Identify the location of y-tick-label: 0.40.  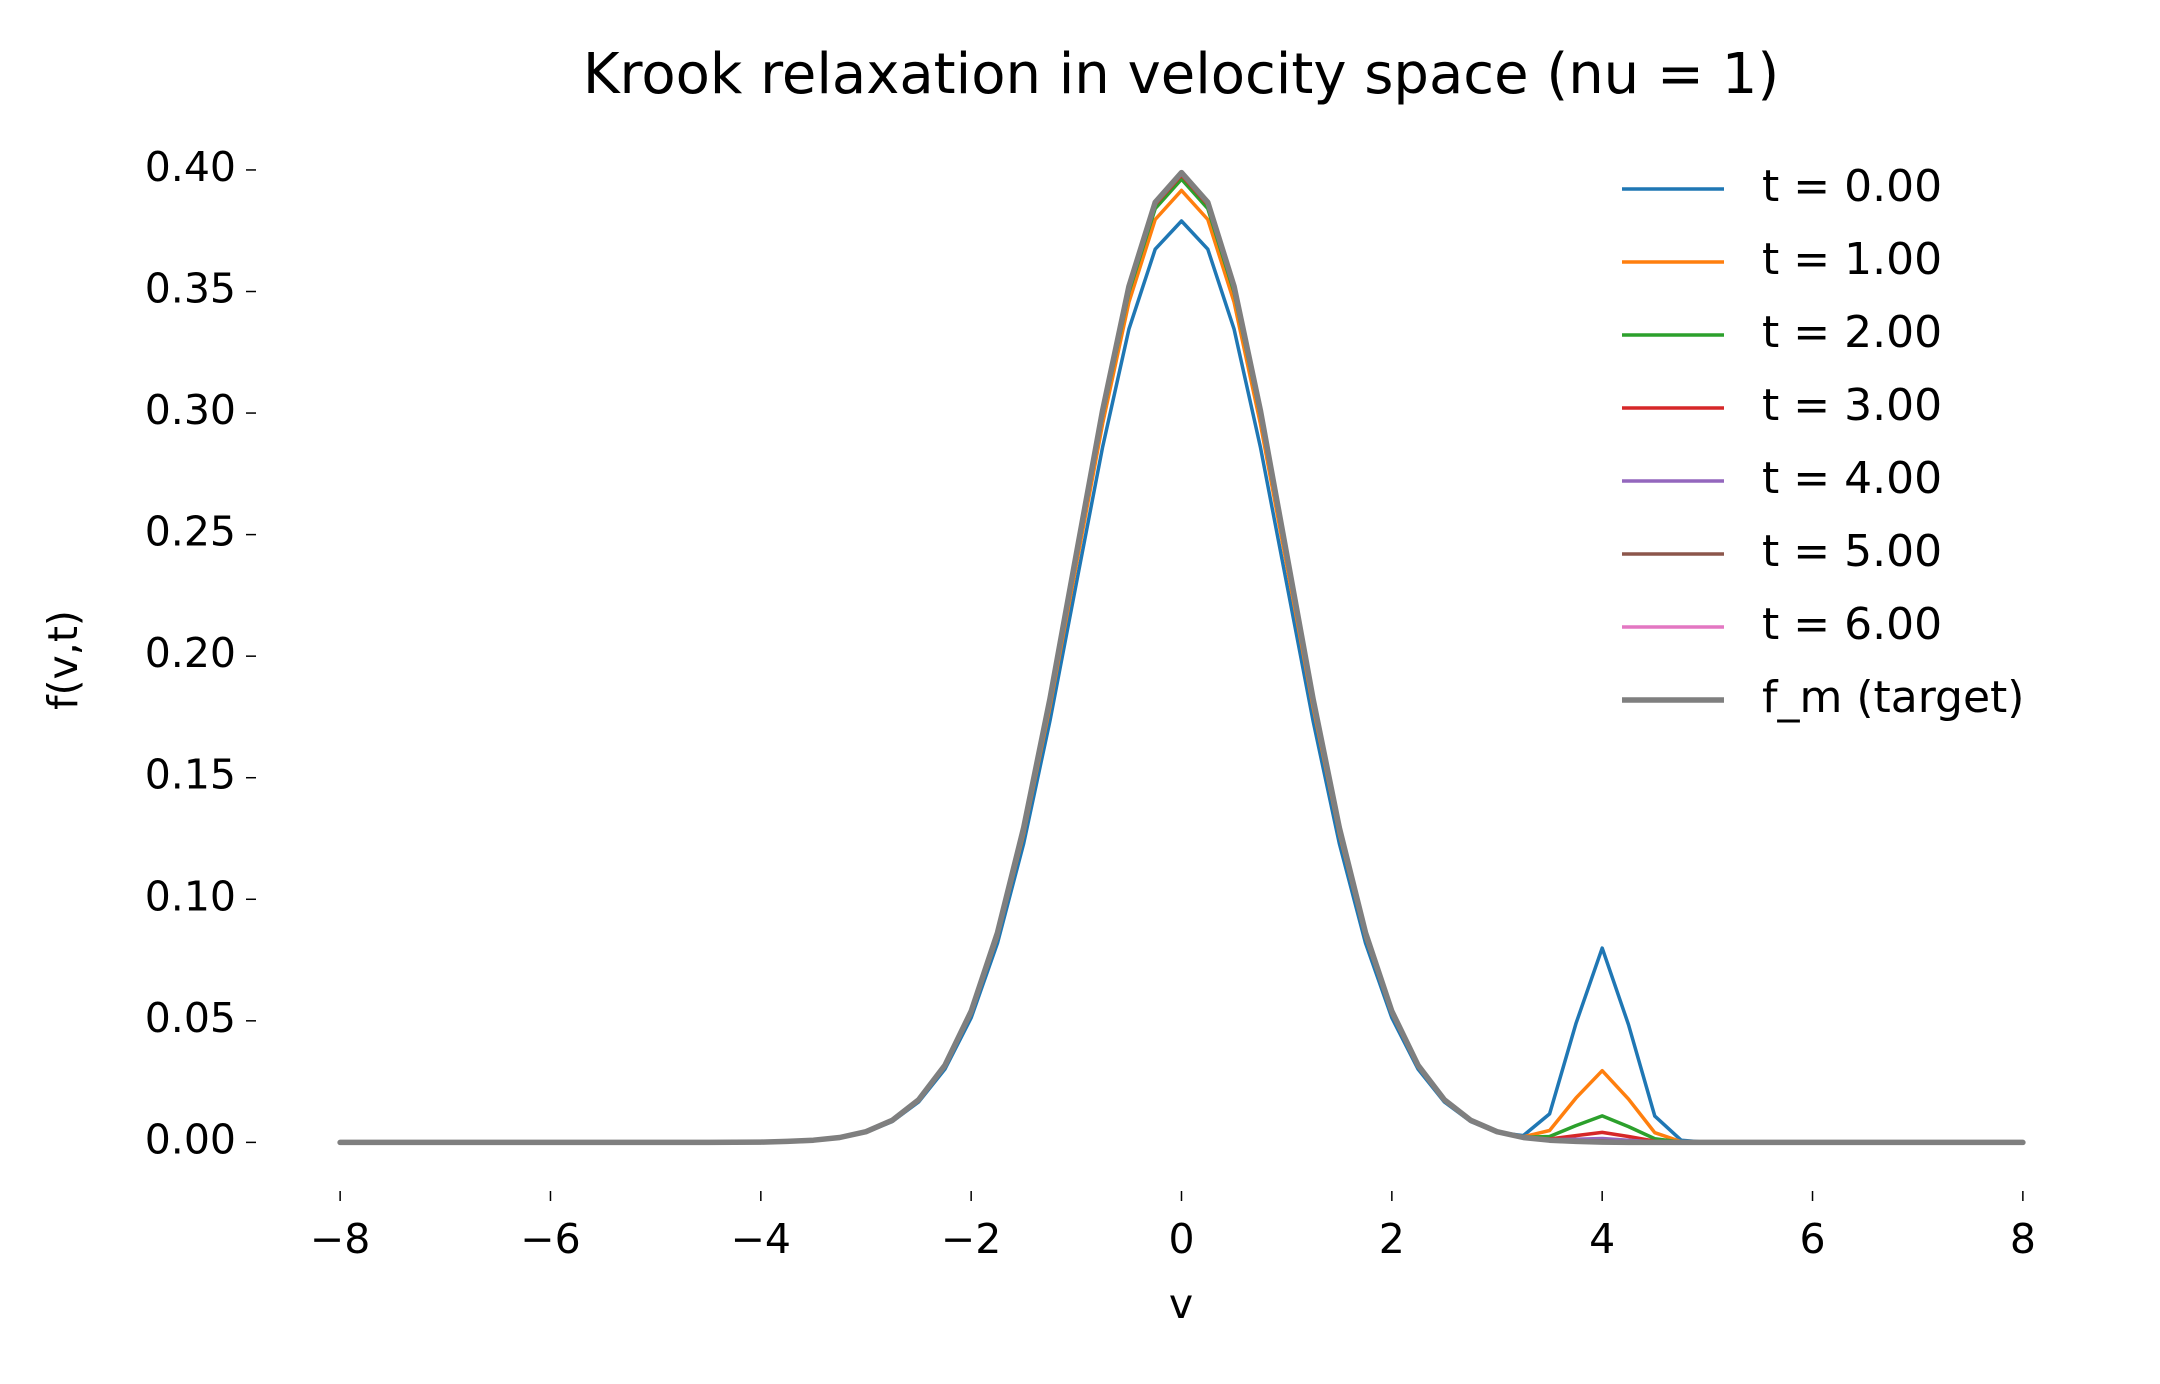
(190, 167).